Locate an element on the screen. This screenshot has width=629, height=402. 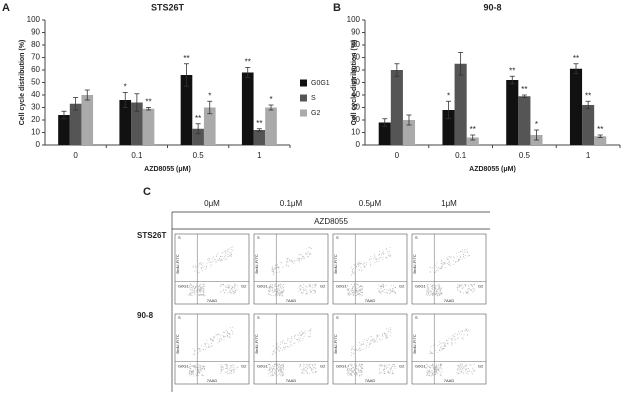
y-tick-label: 40 is located at coordinates (355, 94).